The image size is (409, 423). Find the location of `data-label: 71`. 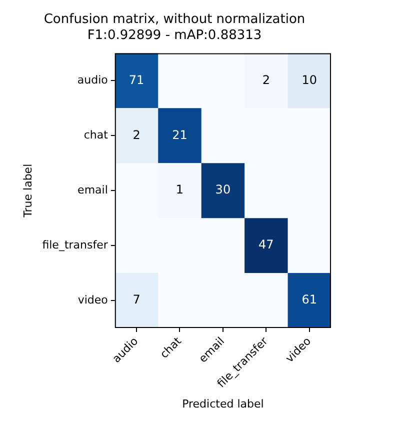

data-label: 71 is located at coordinates (136, 79).